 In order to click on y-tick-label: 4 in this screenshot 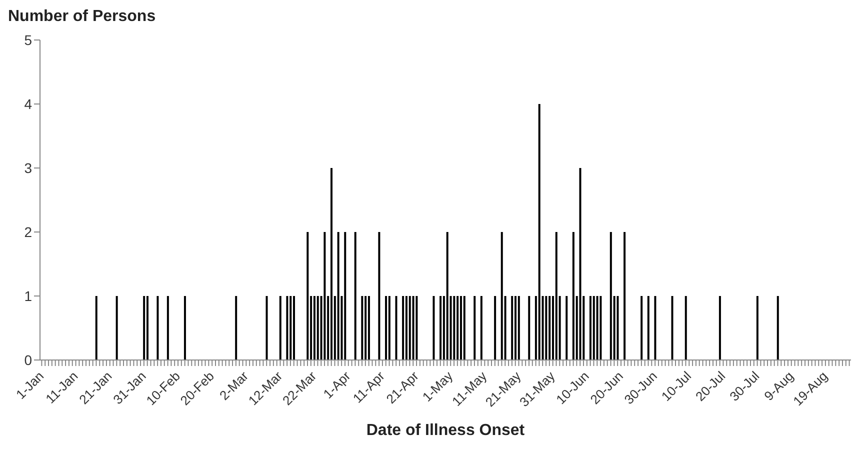, I will do `click(28, 104)`.